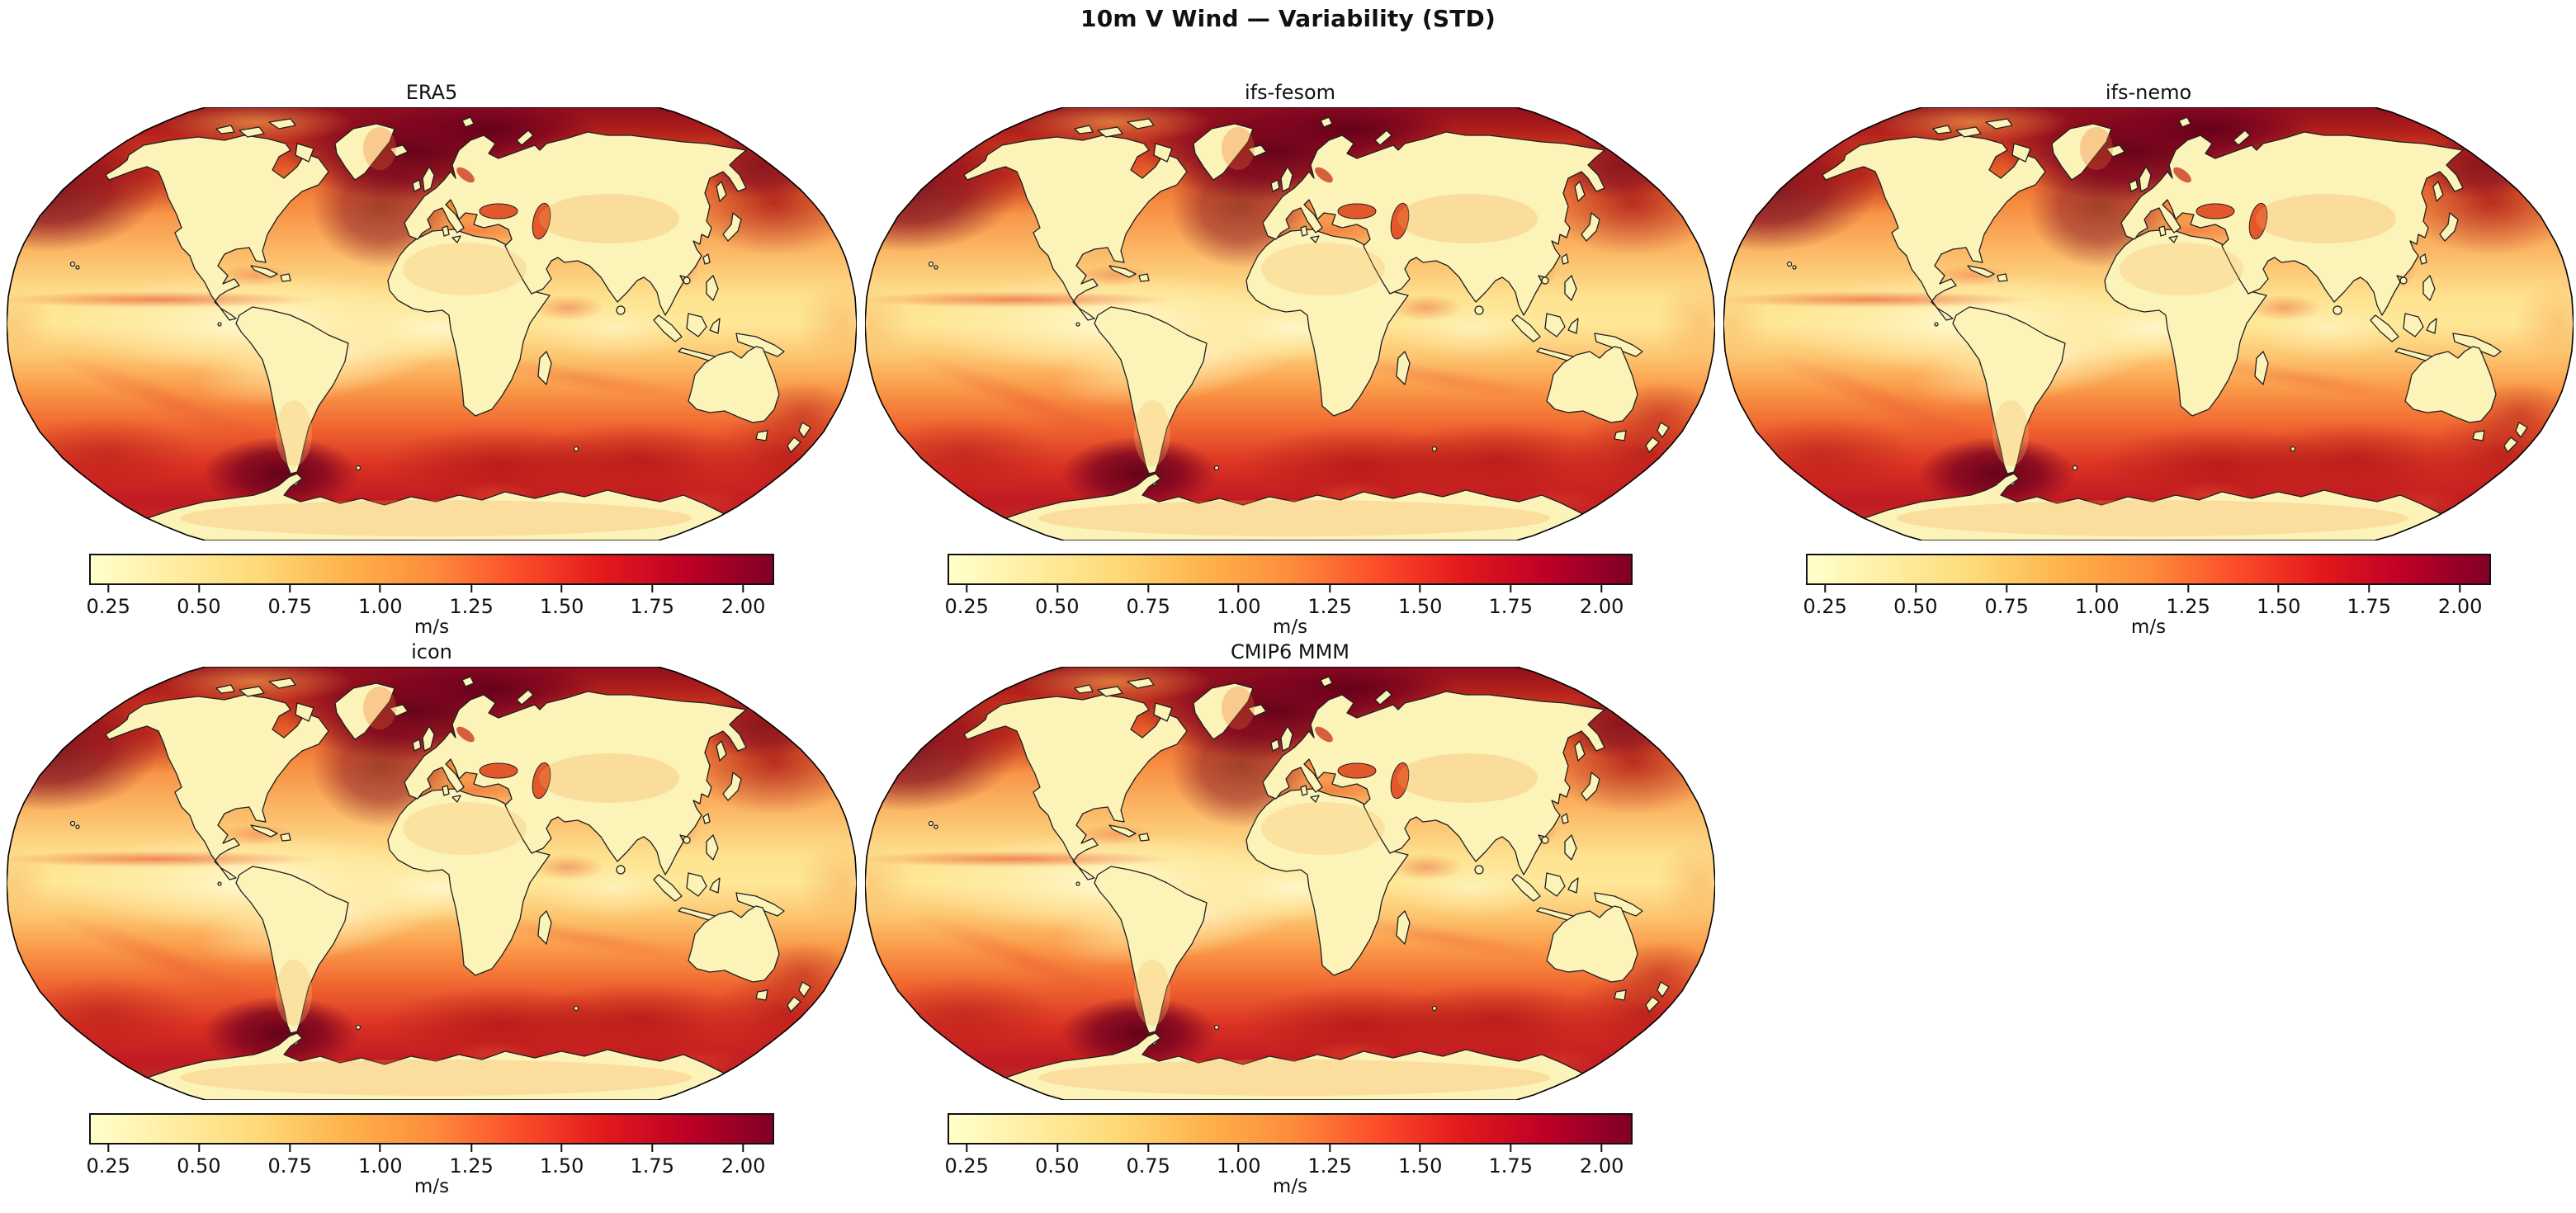 This screenshot has width=2576, height=1213. I want to click on world-map-ifs-nemo, so click(2148, 323).